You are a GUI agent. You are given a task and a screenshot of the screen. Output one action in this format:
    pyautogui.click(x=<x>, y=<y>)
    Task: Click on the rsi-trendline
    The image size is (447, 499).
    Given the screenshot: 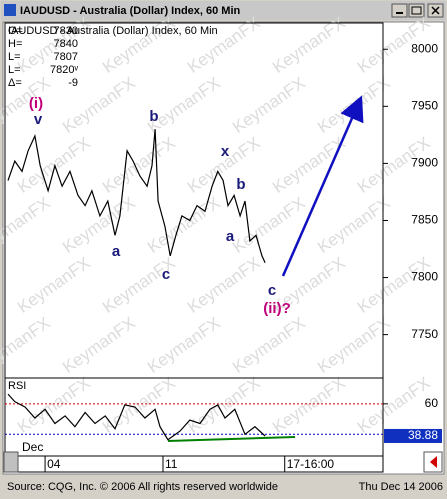 What is the action you would take?
    pyautogui.click(x=231, y=439)
    